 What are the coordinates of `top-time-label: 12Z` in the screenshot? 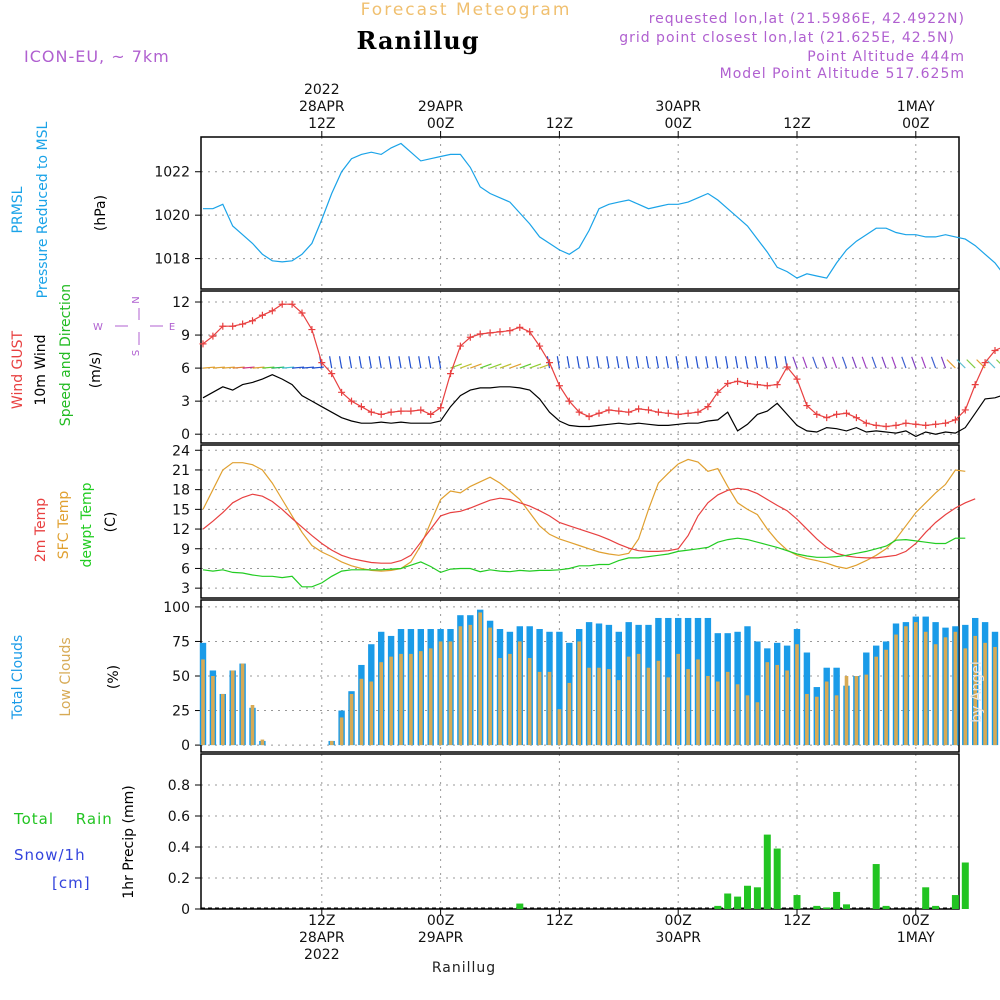 It's located at (321, 124).